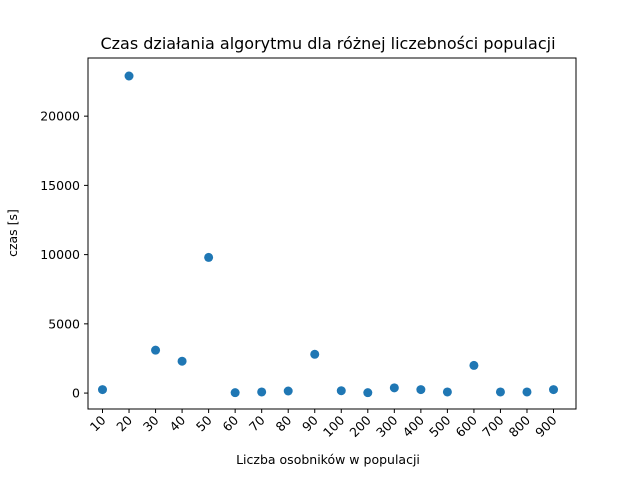 Image resolution: width=640 pixels, height=480 pixels. What do you see at coordinates (387, 426) in the screenshot?
I see `x-tick-label: 300` at bounding box center [387, 426].